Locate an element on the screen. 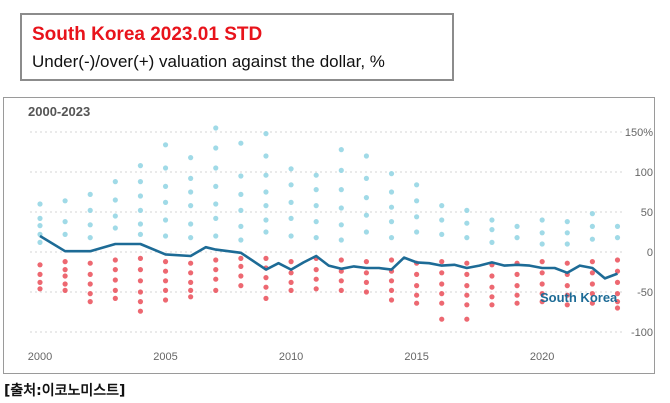 The height and width of the screenshot is (403, 670). south-korea-line is located at coordinates (328, 257).